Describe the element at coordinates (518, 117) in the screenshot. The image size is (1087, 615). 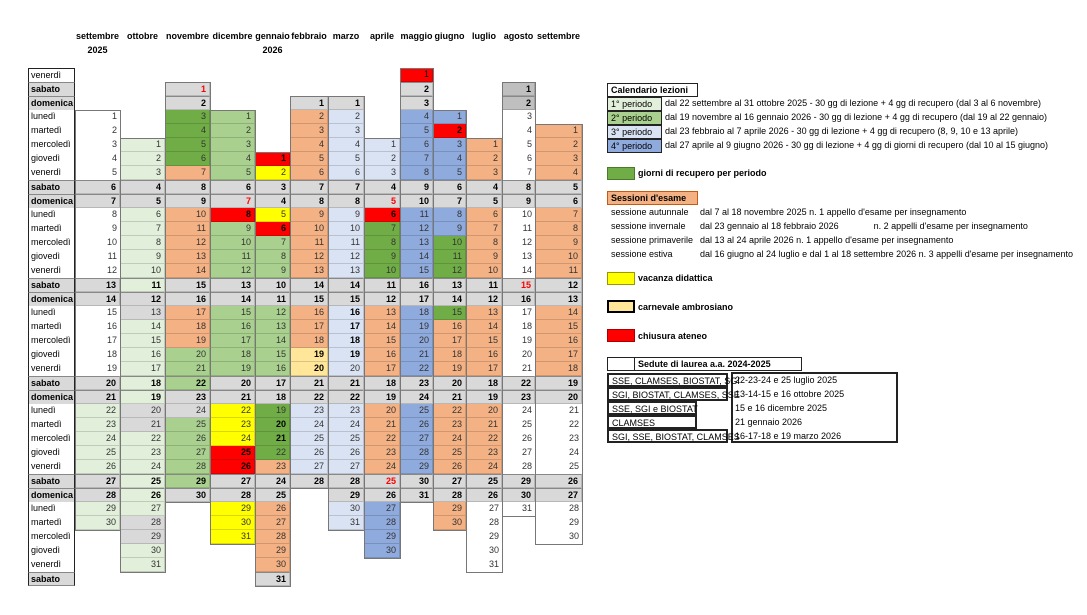
I see `day-cell: 3` at that location.